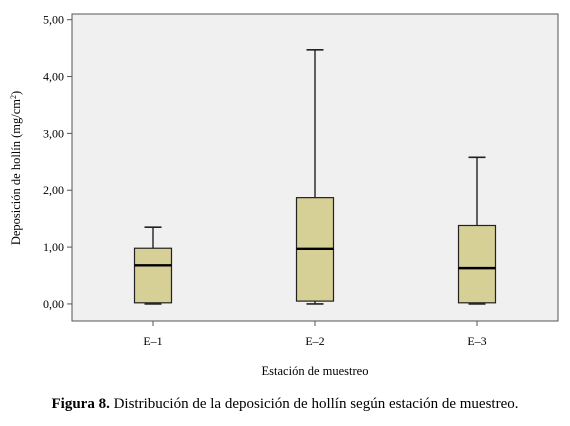  I want to click on x-axis: E–1 E–2 E–3, so click(315, 334).